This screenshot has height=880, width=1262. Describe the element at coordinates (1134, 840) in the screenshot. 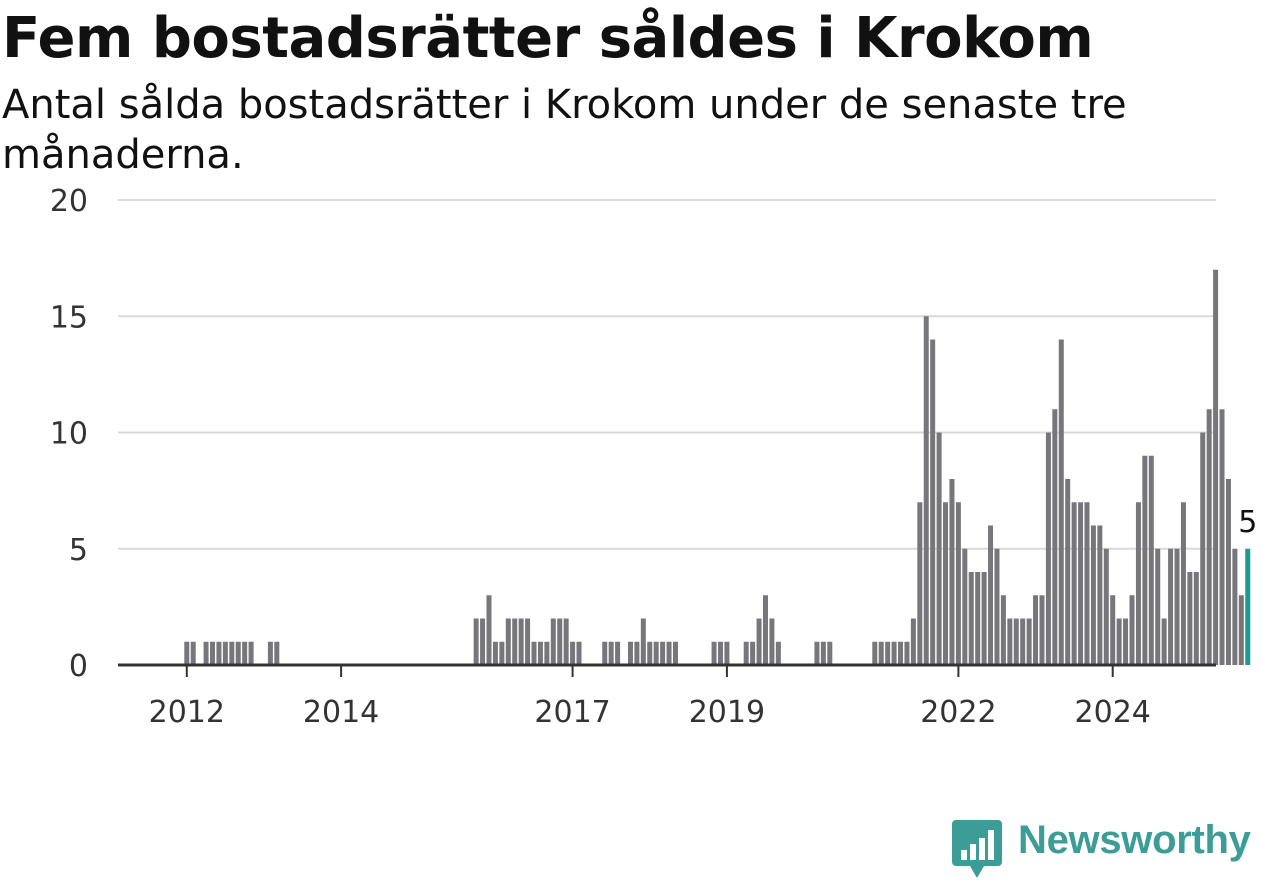

I see `brand-name: Newsworthy` at that location.